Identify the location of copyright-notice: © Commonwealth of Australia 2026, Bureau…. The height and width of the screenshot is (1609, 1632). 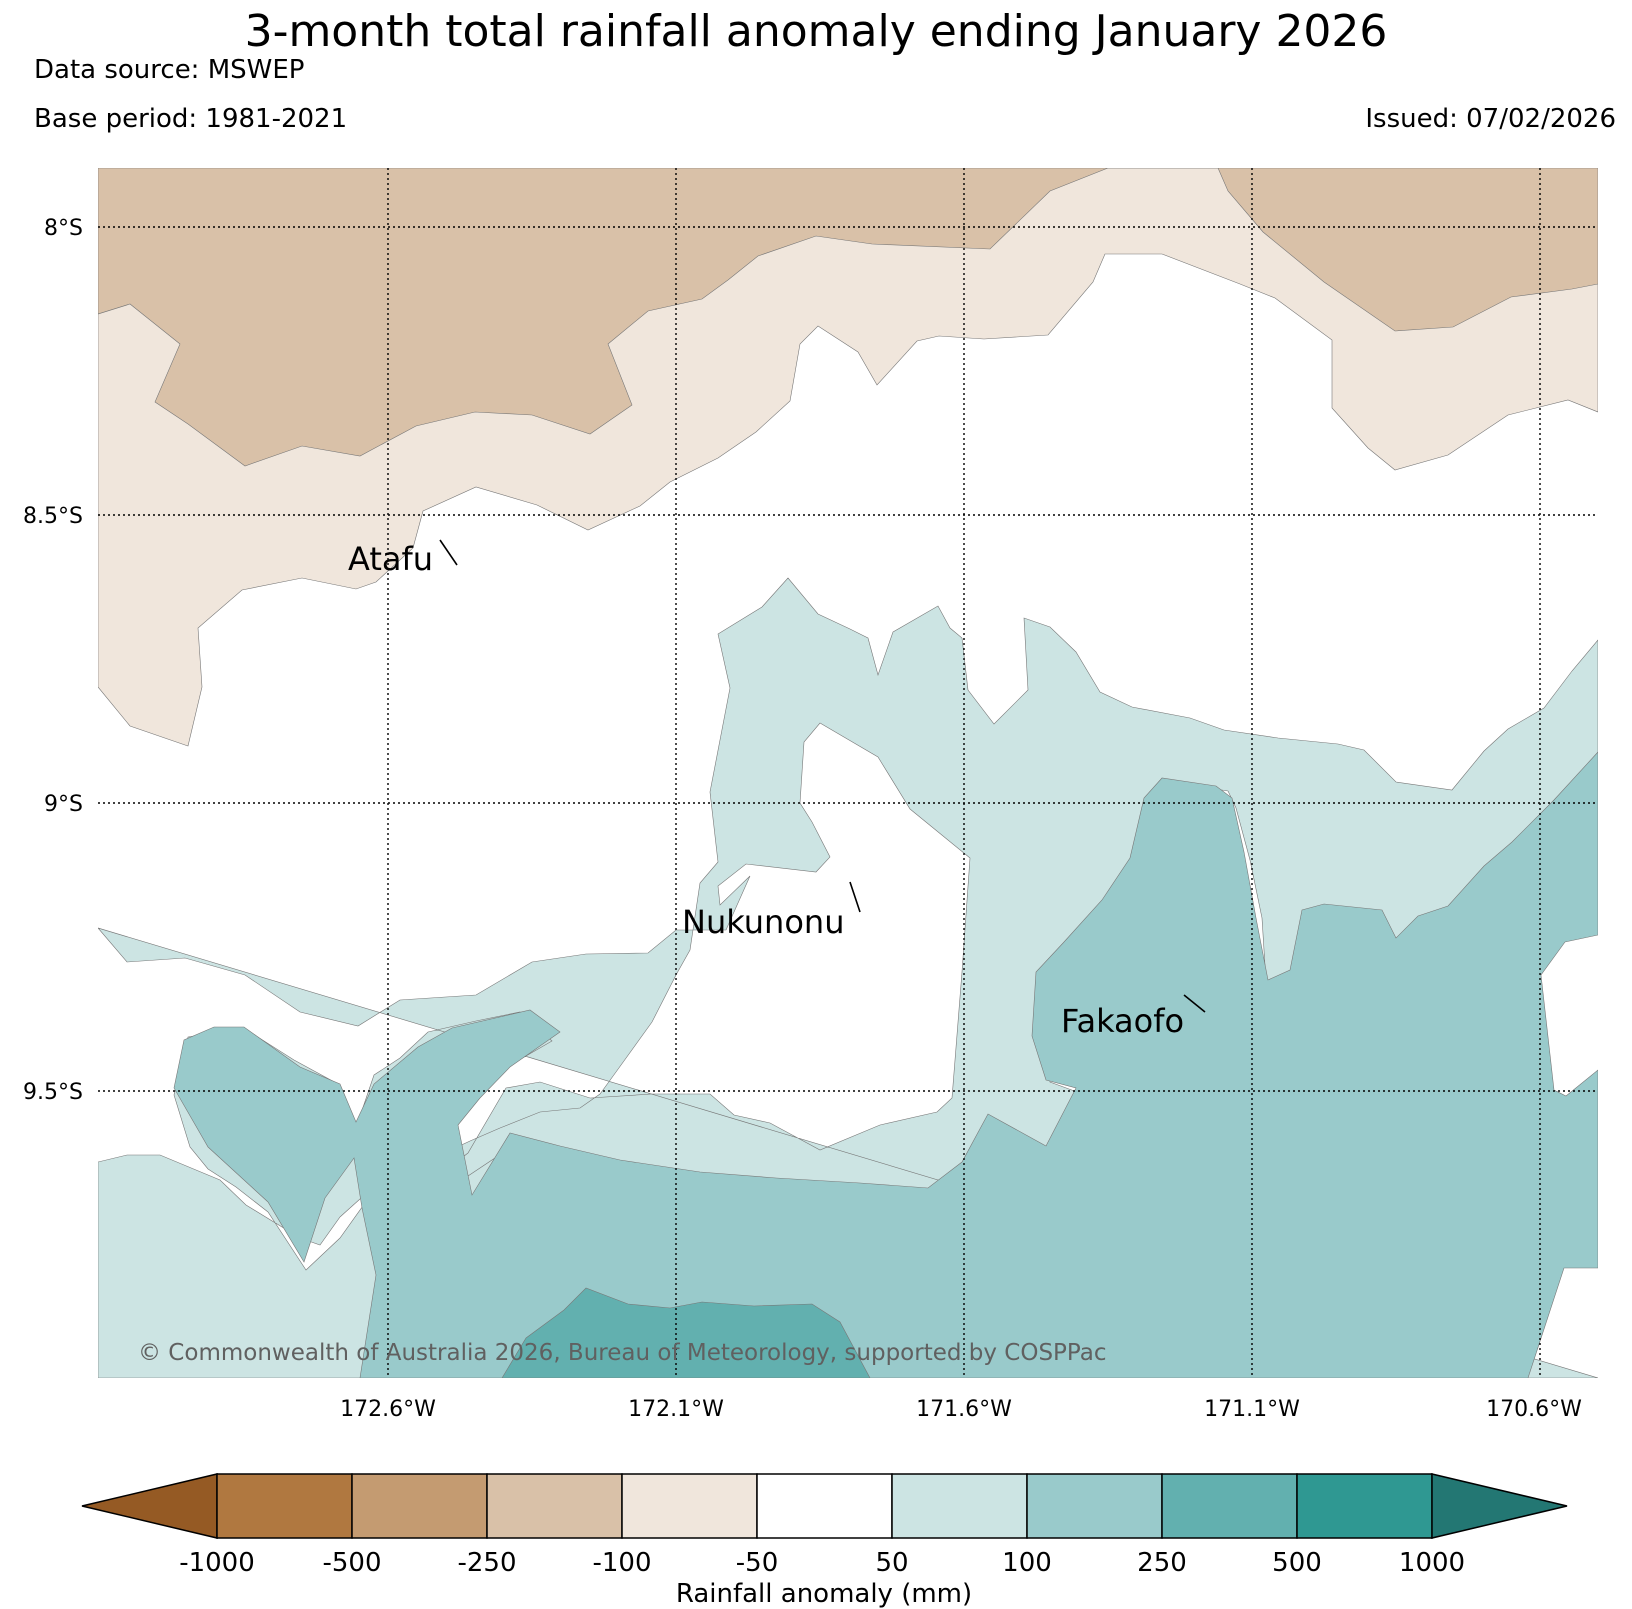
(622, 1353).